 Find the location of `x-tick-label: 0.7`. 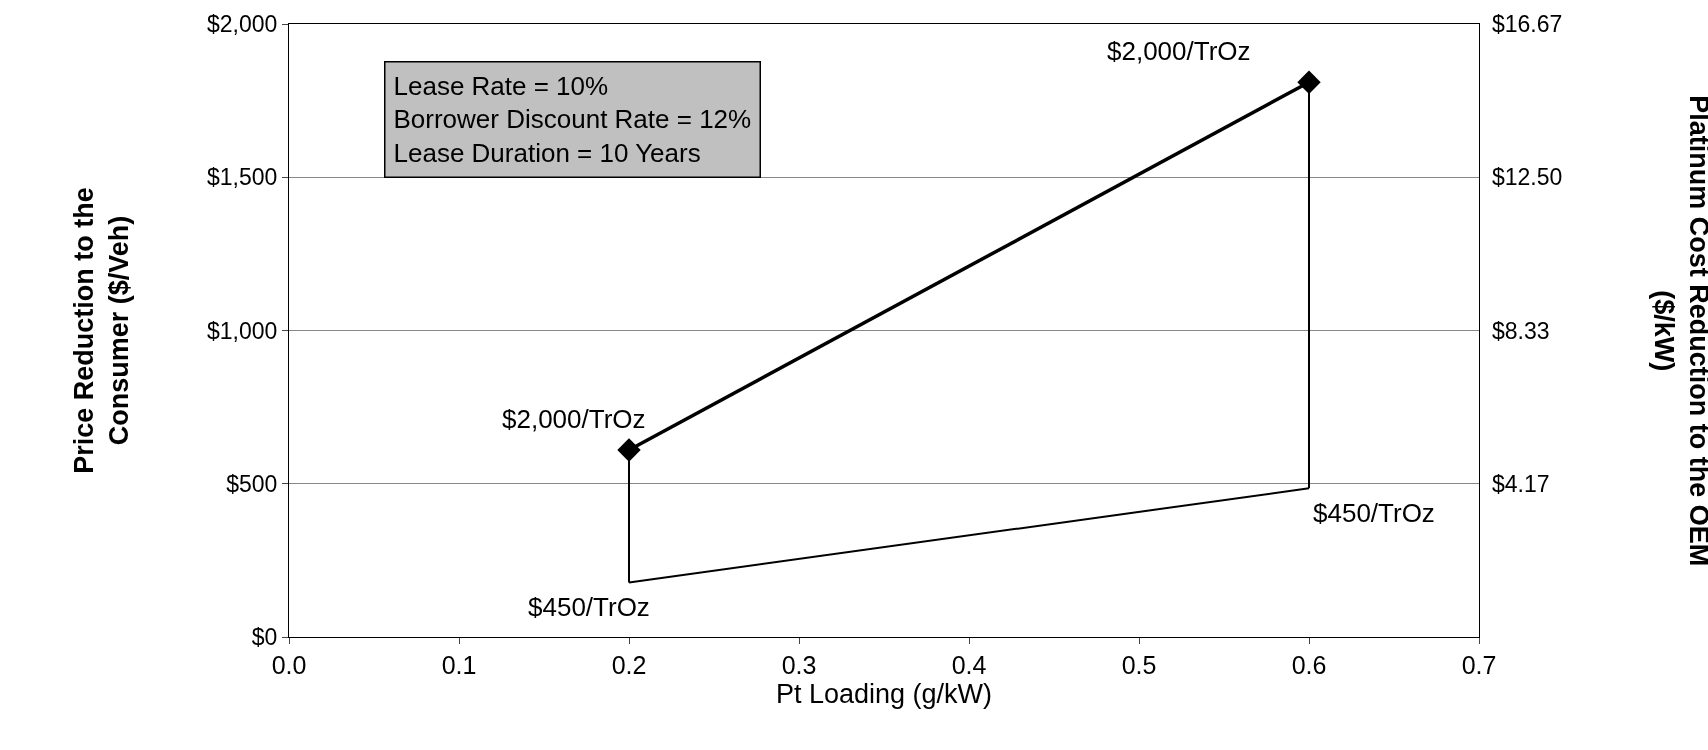

x-tick-label: 0.7 is located at coordinates (1479, 665).